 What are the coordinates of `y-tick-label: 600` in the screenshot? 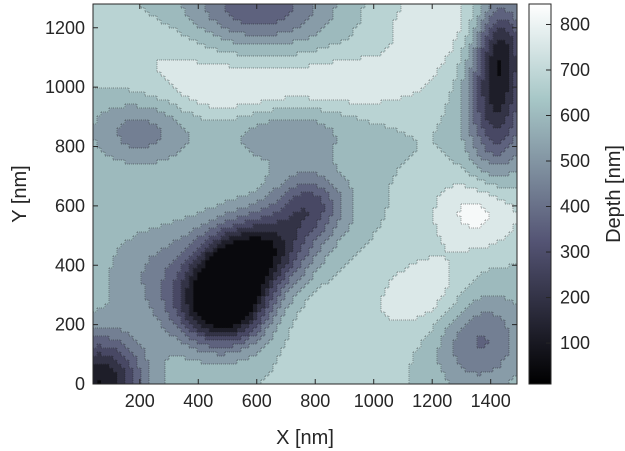 It's located at (70, 206).